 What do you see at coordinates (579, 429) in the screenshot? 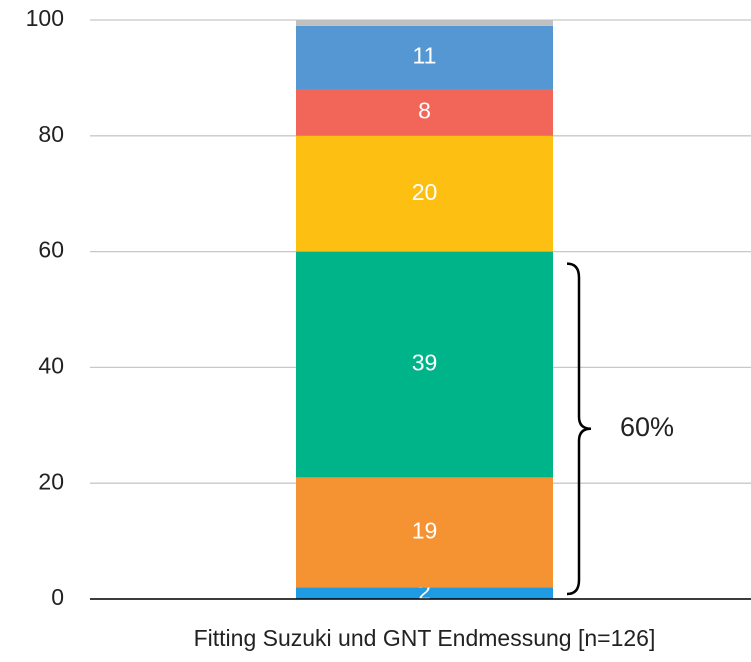
I see `brace` at bounding box center [579, 429].